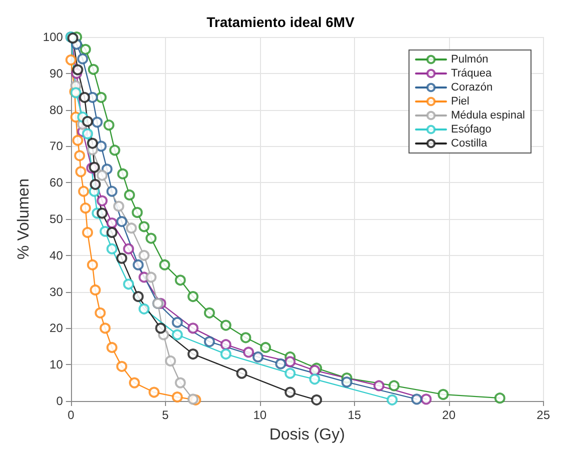 The width and height of the screenshot is (561, 465). I want to click on y-tick-label: 50, so click(57, 219).